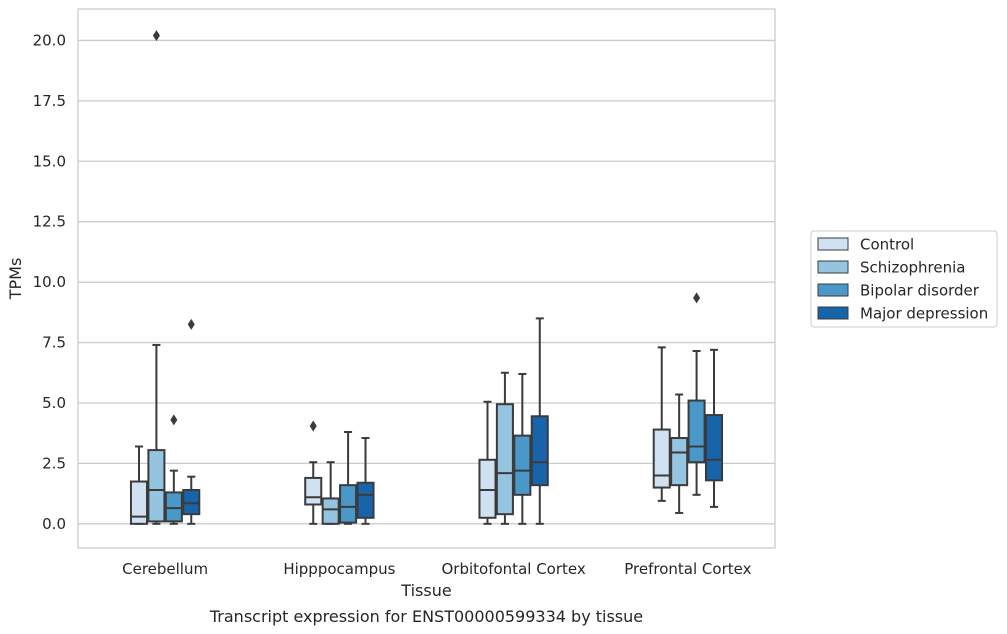 This screenshot has width=1007, height=634. Describe the element at coordinates (514, 569) in the screenshot. I see `x-tick-label: Orbitofontal Cortex` at that location.